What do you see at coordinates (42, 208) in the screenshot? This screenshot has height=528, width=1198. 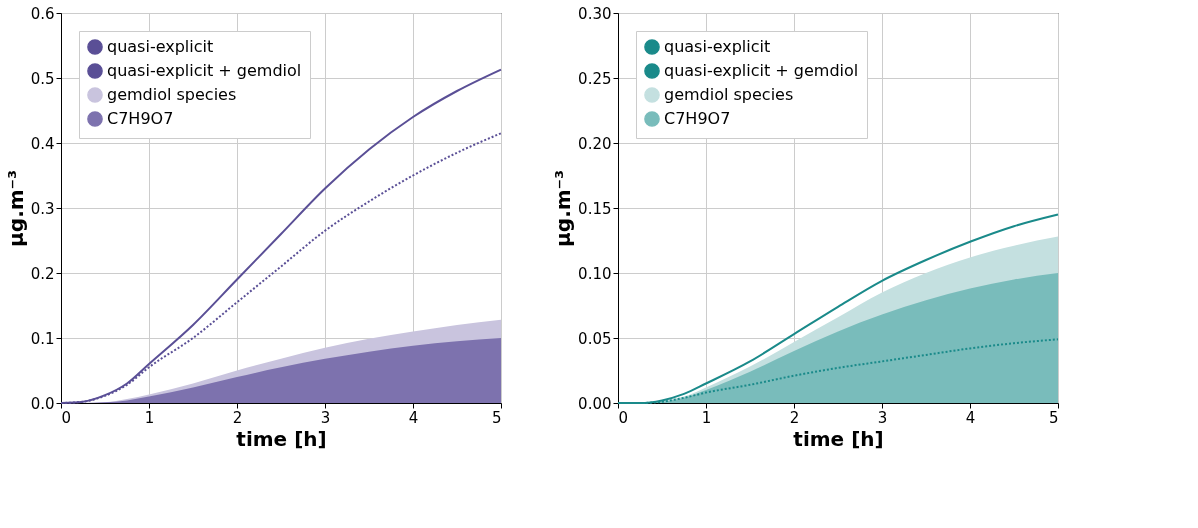 I see `y-tick-label: 0.3` at bounding box center [42, 208].